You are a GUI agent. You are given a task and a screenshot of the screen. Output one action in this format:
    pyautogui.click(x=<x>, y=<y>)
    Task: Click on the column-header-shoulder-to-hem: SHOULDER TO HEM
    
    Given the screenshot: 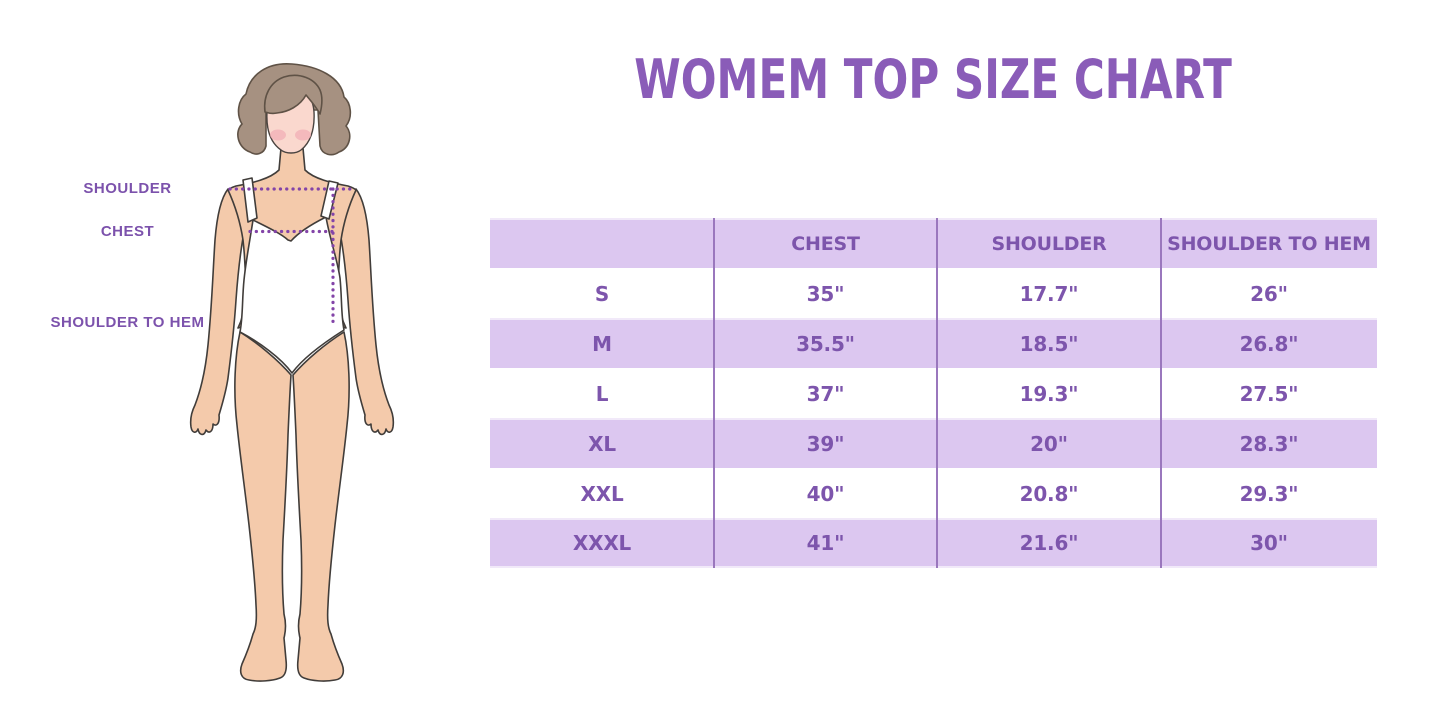 What is the action you would take?
    pyautogui.click(x=1269, y=244)
    